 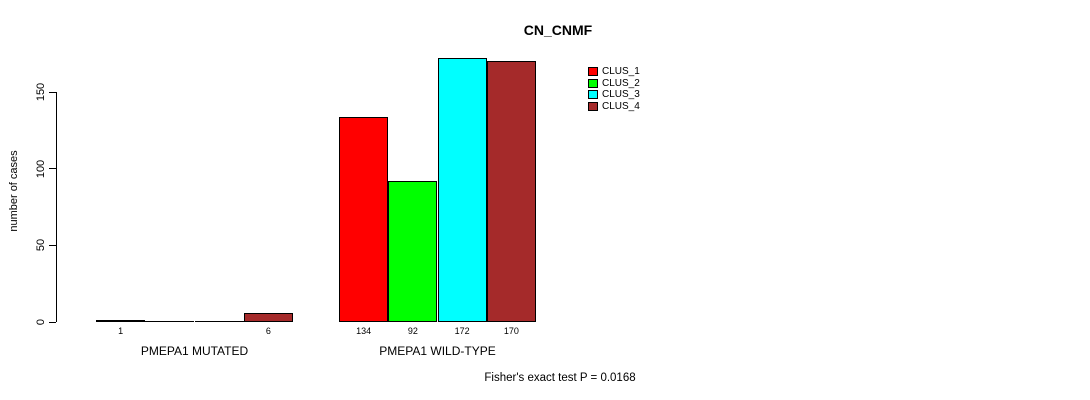 What do you see at coordinates (621, 95) in the screenshot?
I see `legend-label: CLUS_3` at bounding box center [621, 95].